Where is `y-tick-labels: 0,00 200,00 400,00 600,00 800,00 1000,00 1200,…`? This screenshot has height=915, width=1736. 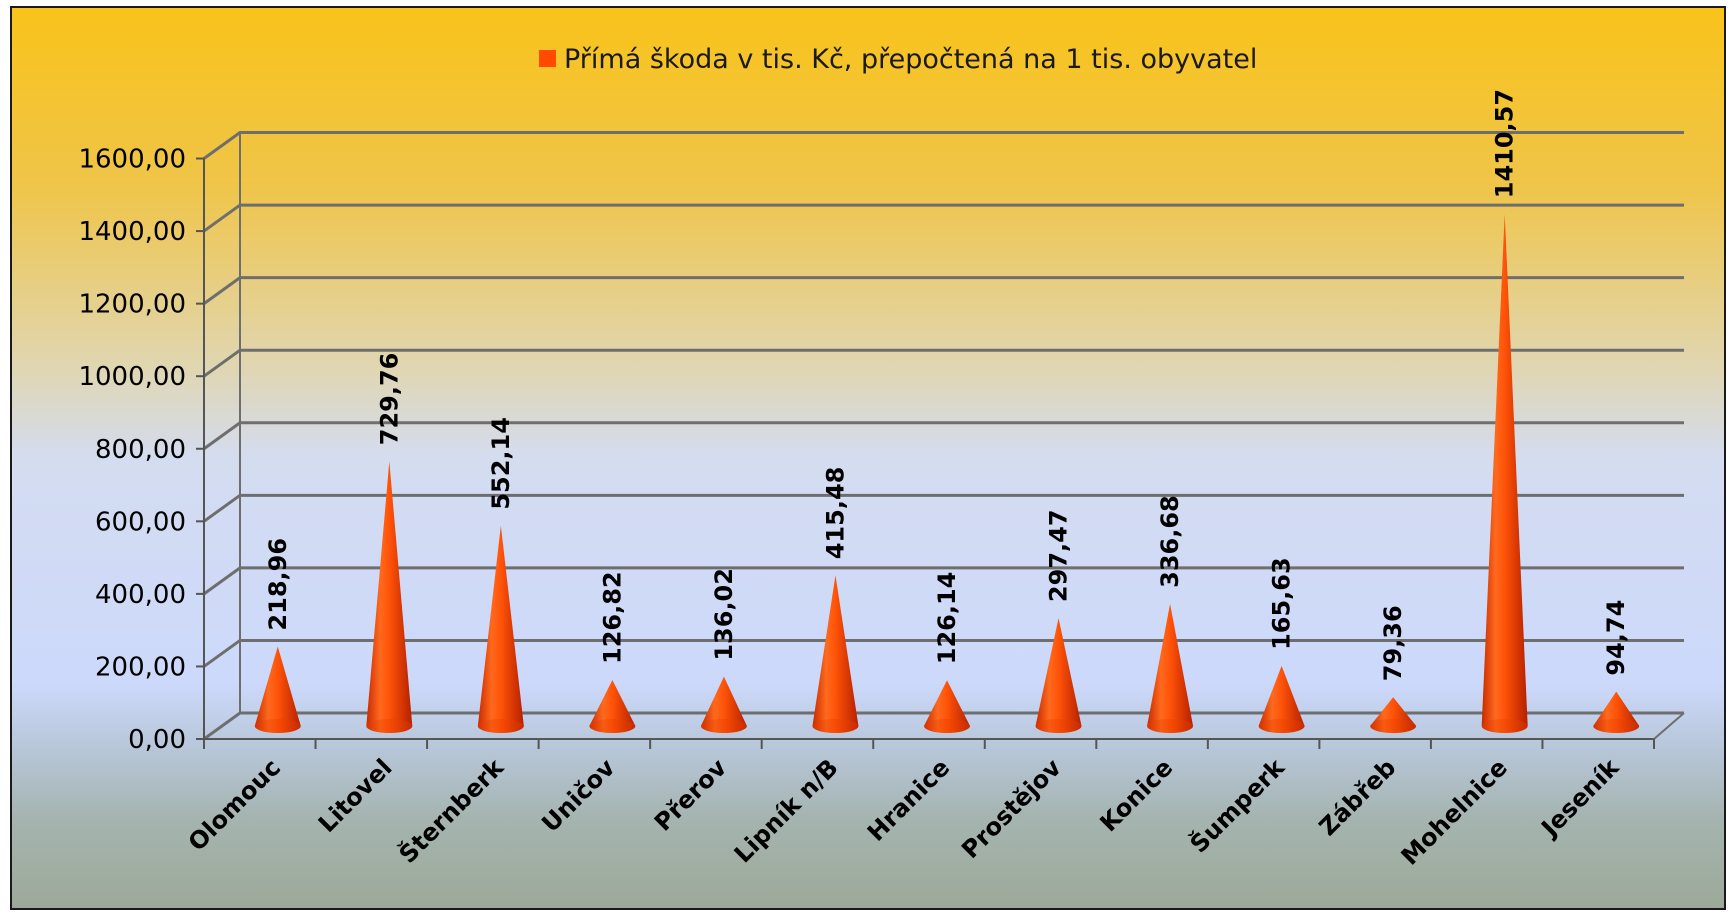
y-tick-labels: 0,00 200,00 400,00 600,00 800,00 1000,00 1200,… is located at coordinates (132, 450).